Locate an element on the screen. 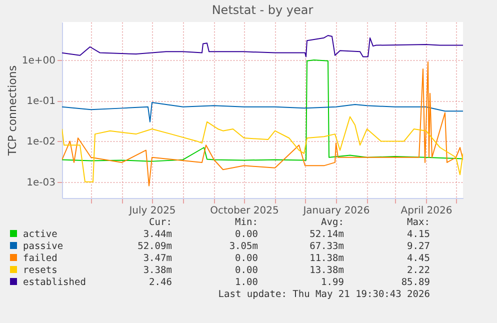 This screenshot has width=497, height=323. y-axis-title: TCP connections is located at coordinates (12, 111).